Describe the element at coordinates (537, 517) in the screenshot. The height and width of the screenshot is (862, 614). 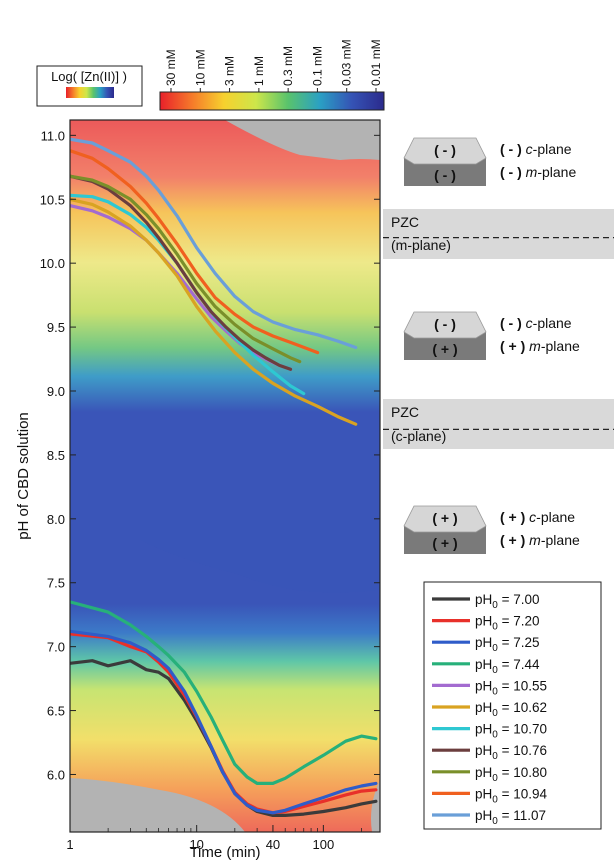
I see `c-plane-label: ( + ) c-plane` at that location.